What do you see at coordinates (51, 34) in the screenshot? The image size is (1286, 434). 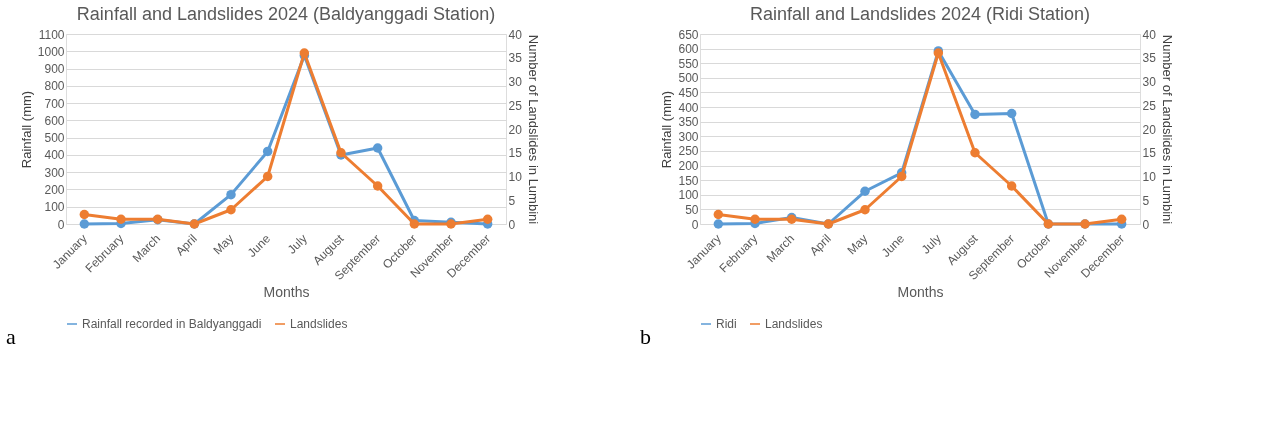 I see `y-tick-label: 1100` at bounding box center [51, 34].